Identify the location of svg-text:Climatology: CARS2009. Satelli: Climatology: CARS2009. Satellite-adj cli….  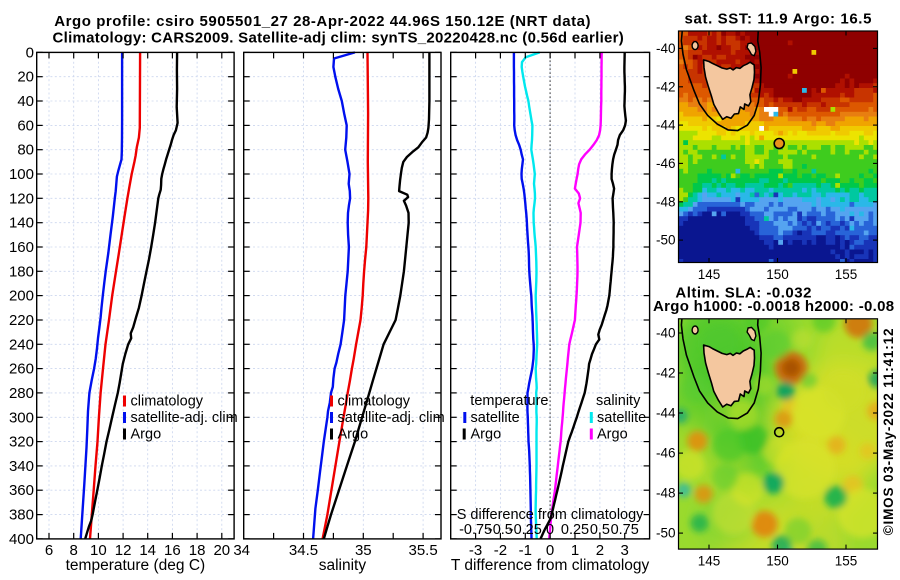
(339, 37).